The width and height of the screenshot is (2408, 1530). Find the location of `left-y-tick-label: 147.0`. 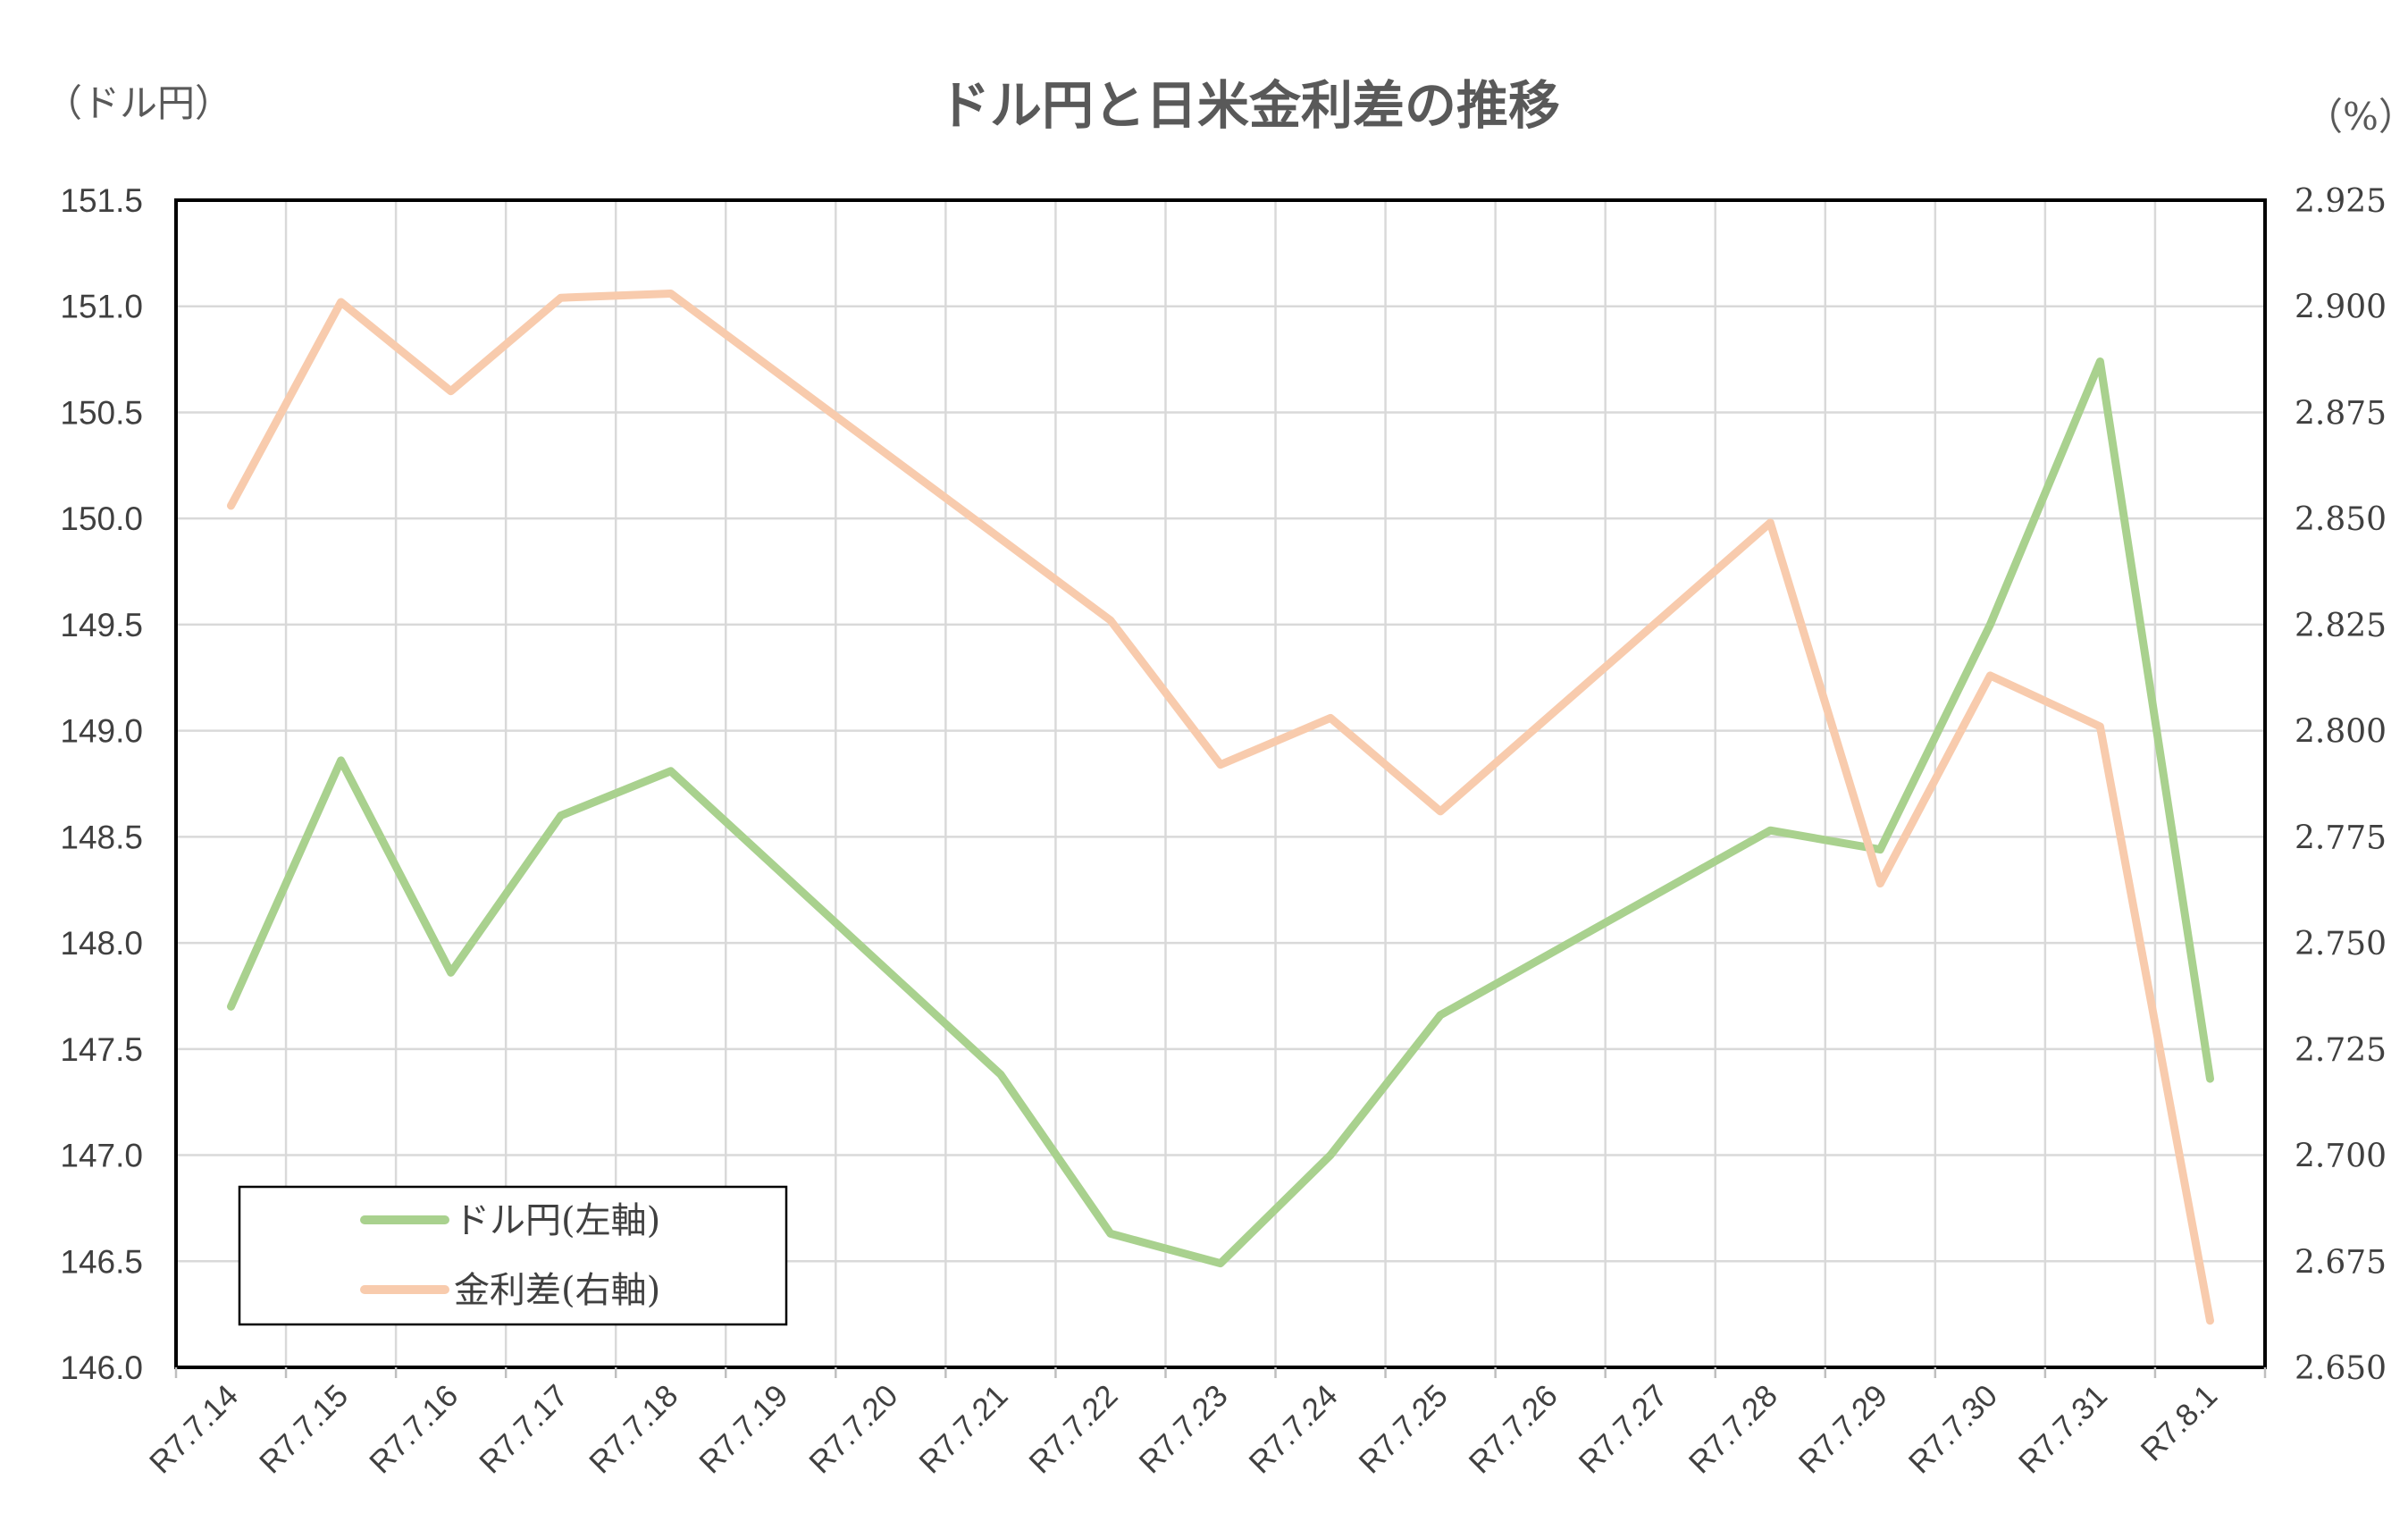

left-y-tick-label: 147.0 is located at coordinates (101, 1156).